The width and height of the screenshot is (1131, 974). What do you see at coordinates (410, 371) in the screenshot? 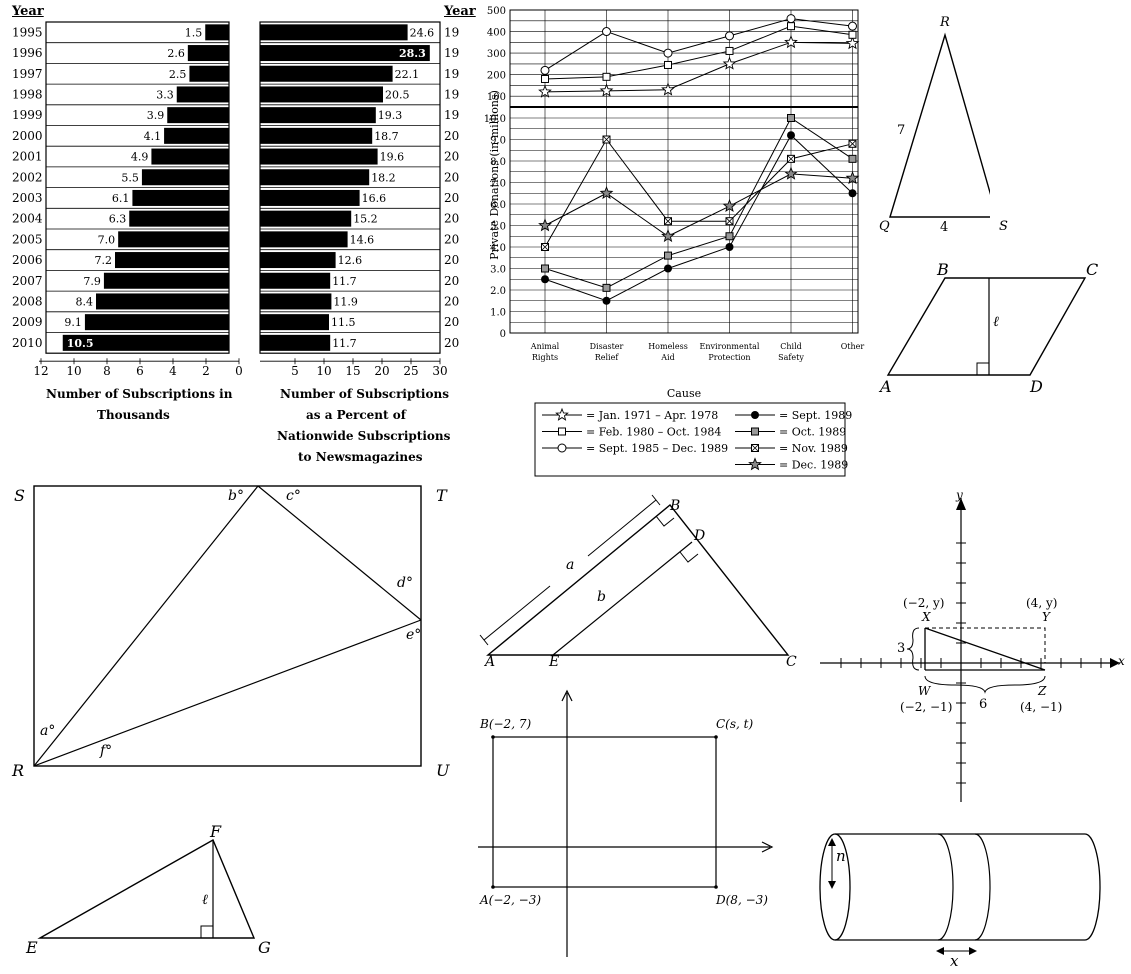
I see `right-x-tick-label: 25` at bounding box center [410, 371].